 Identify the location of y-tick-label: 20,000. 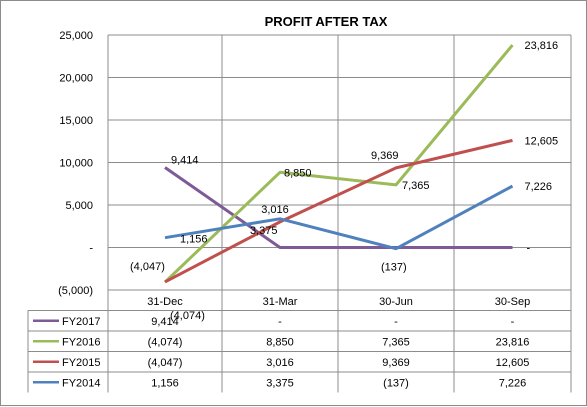
(76, 79).